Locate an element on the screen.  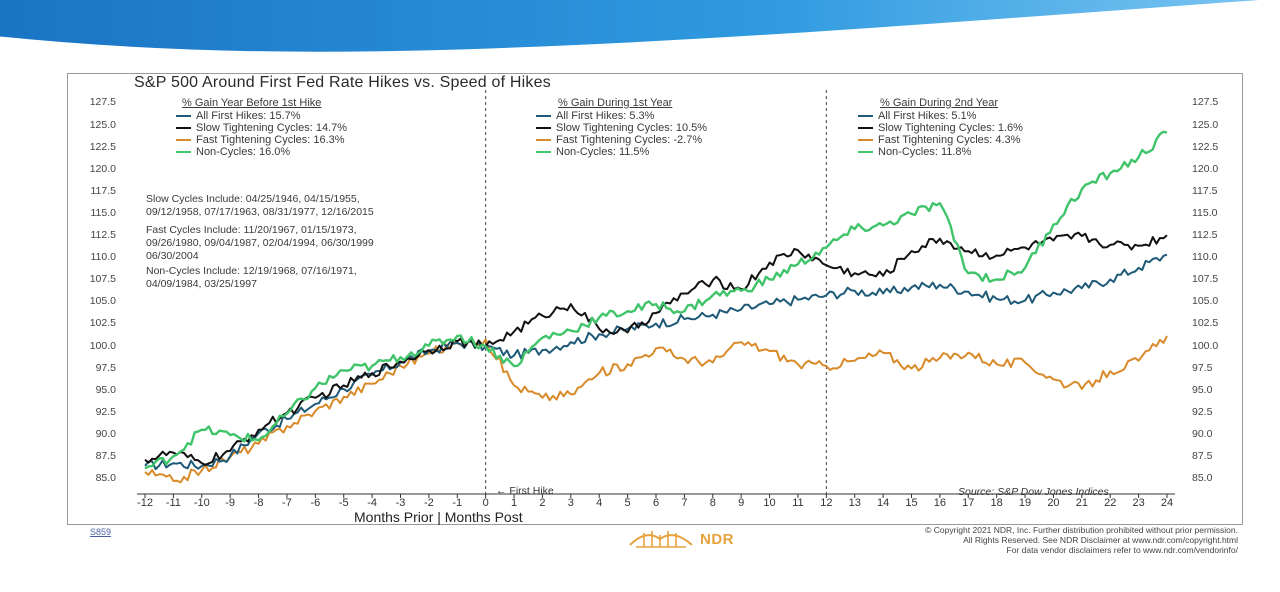
legend-heading: % Gain Year Before 1st Hike is located at coordinates (252, 103).